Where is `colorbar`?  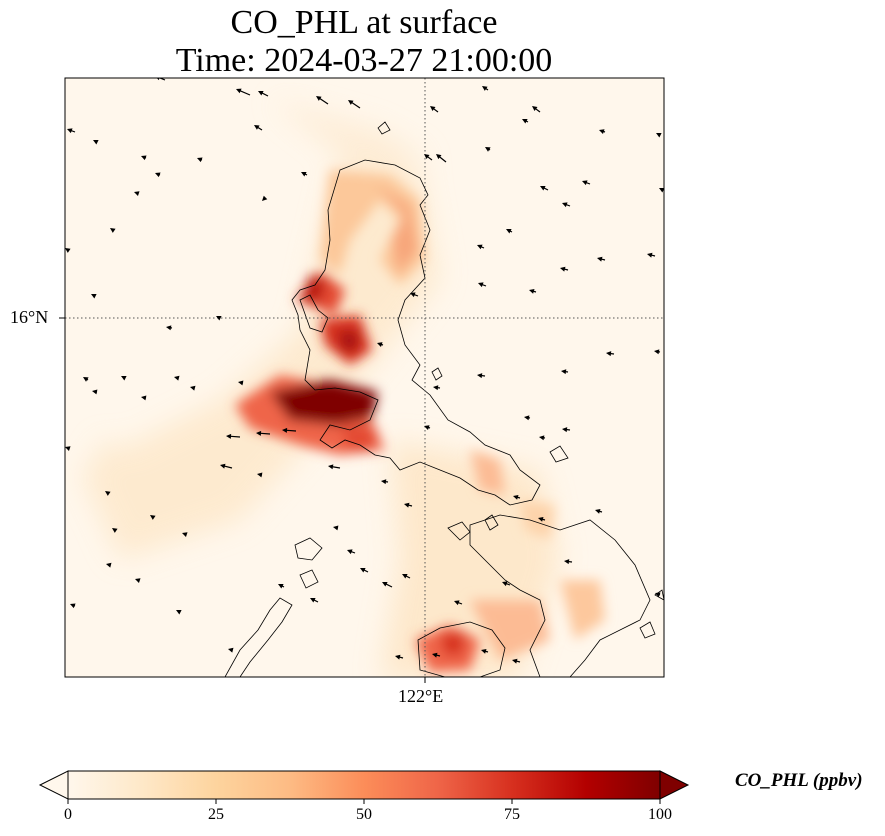 colorbar is located at coordinates (364, 787).